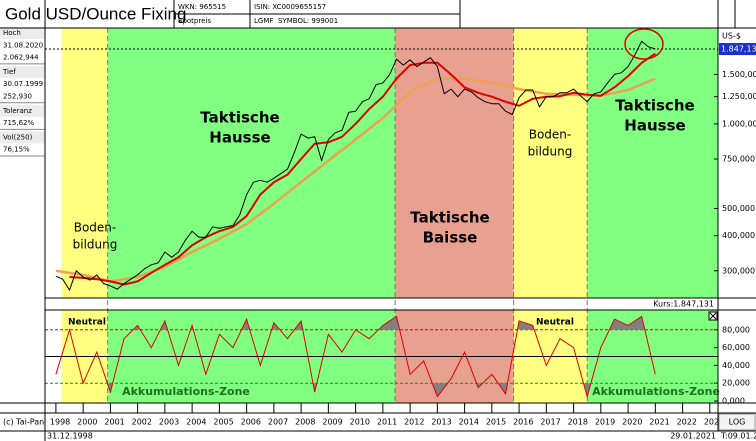  What do you see at coordinates (736, 347) in the screenshot?
I see `y-tick-label: 60,000` at bounding box center [736, 347].